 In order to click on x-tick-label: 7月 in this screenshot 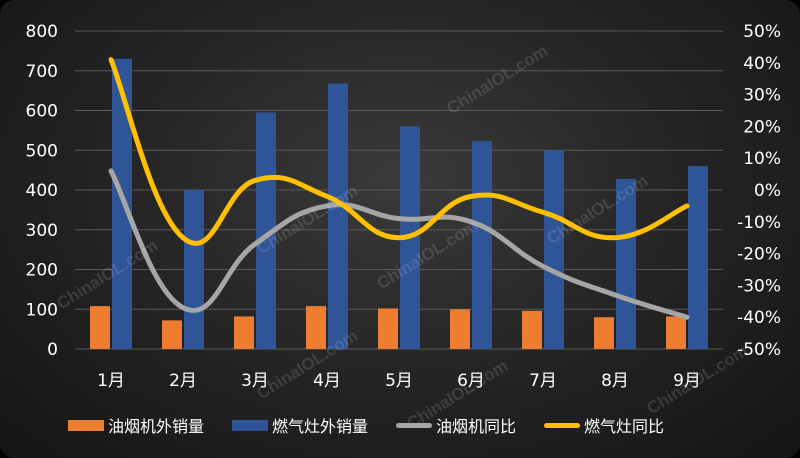, I will do `click(543, 381)`.